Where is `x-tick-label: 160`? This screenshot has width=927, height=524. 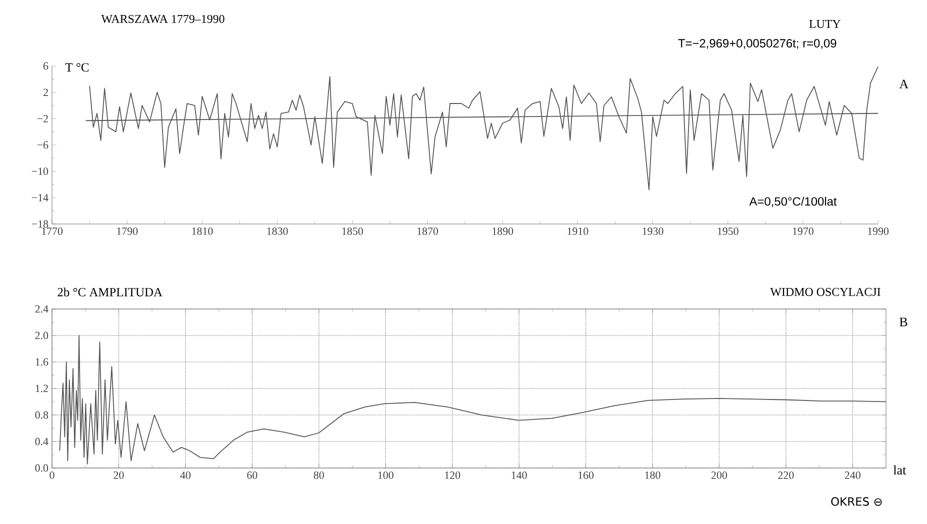 x-tick-label: 160 is located at coordinates (586, 475).